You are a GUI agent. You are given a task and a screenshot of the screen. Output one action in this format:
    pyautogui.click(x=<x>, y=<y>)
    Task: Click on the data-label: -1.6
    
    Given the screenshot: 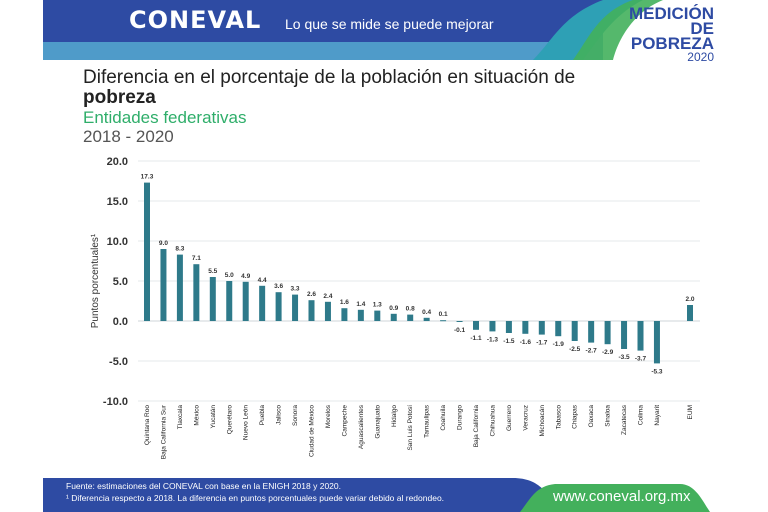 What is the action you would take?
    pyautogui.click(x=526, y=342)
    